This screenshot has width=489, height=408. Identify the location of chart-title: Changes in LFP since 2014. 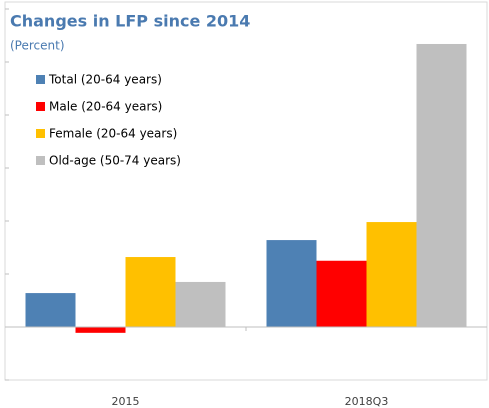
(130, 21).